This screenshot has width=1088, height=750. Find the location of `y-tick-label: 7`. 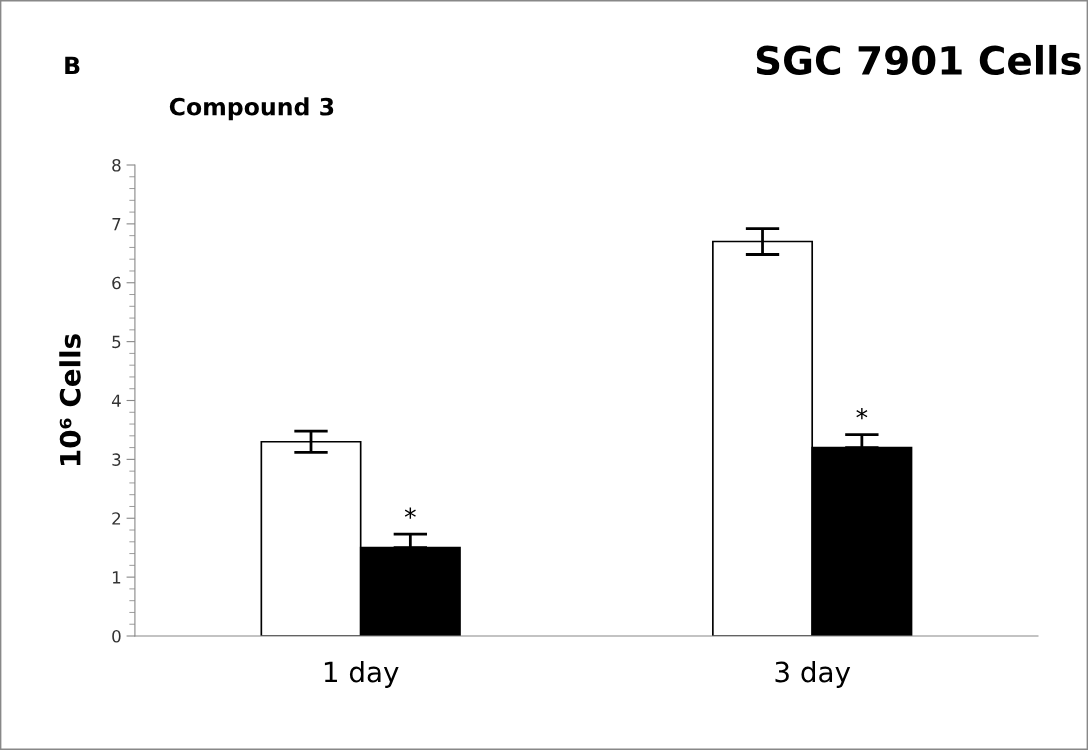

y-tick-label: 7 is located at coordinates (116, 224).